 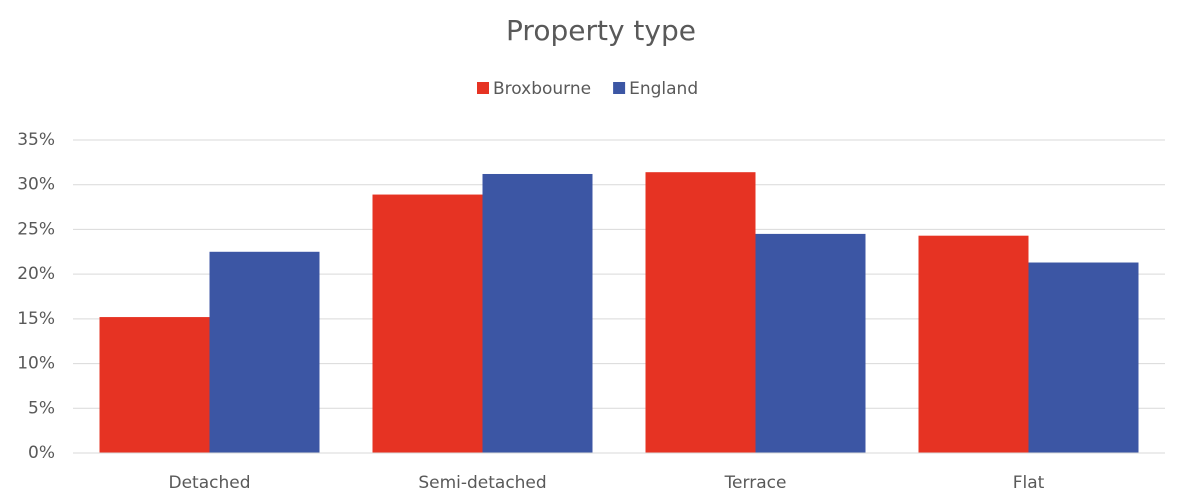 What do you see at coordinates (209, 483) in the screenshot?
I see `x-tick-label: Detached` at bounding box center [209, 483].